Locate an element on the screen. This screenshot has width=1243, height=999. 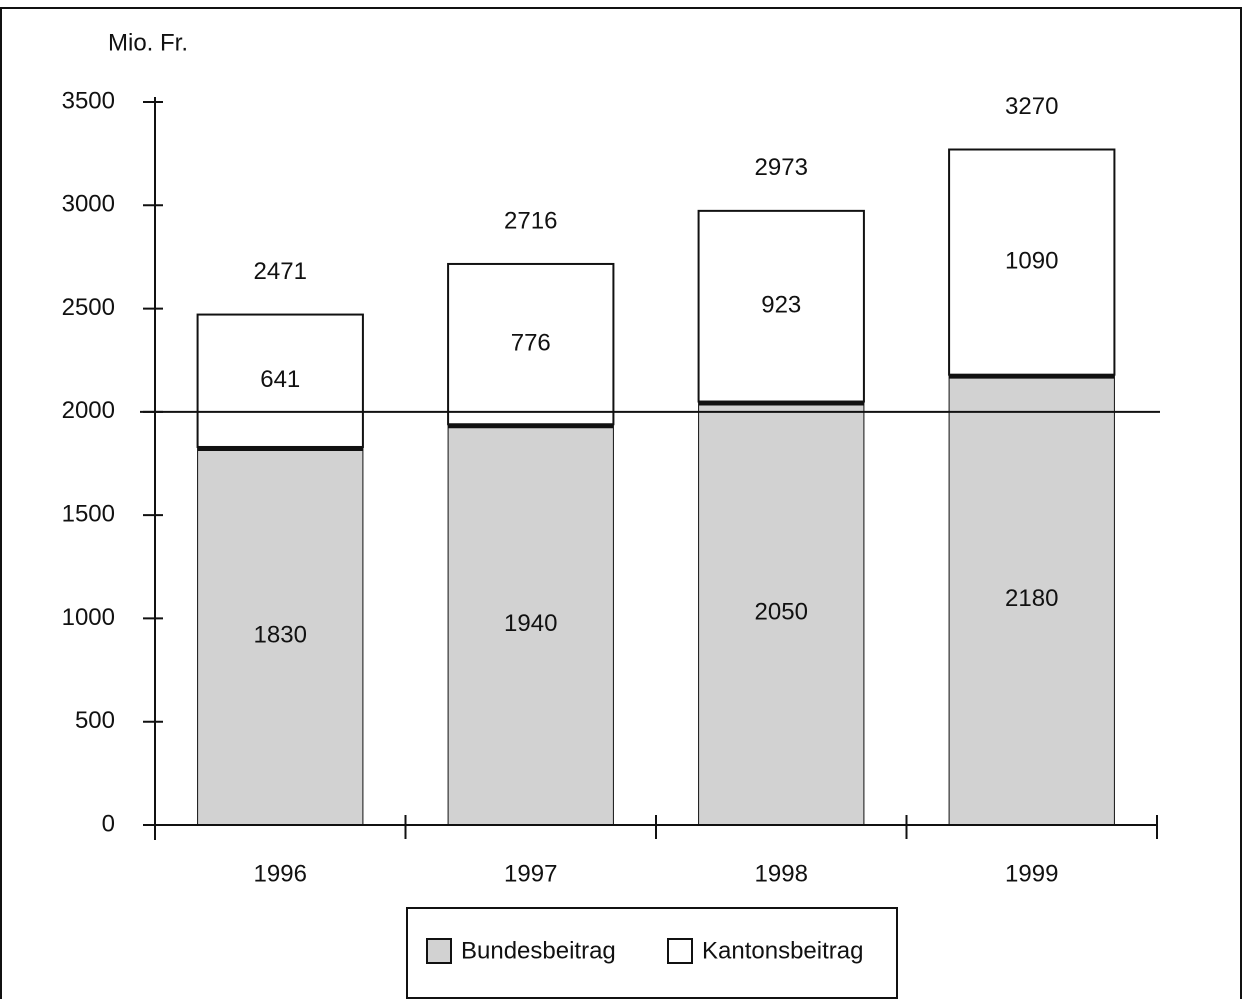
data-label: 2050 is located at coordinates (781, 612).